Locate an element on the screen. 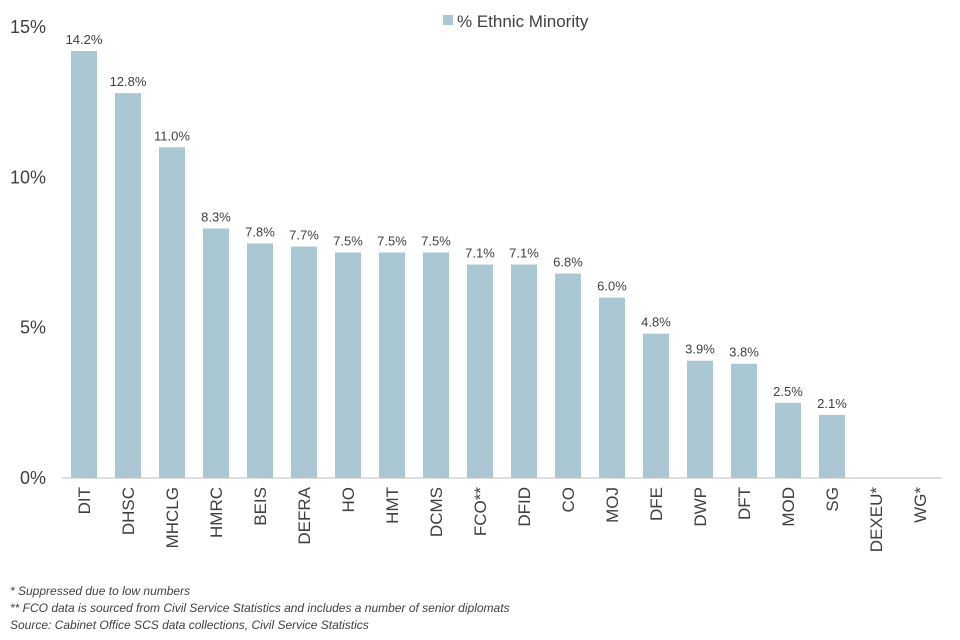 This screenshot has width=960, height=640. x-tick-label: DCMS is located at coordinates (436, 512).